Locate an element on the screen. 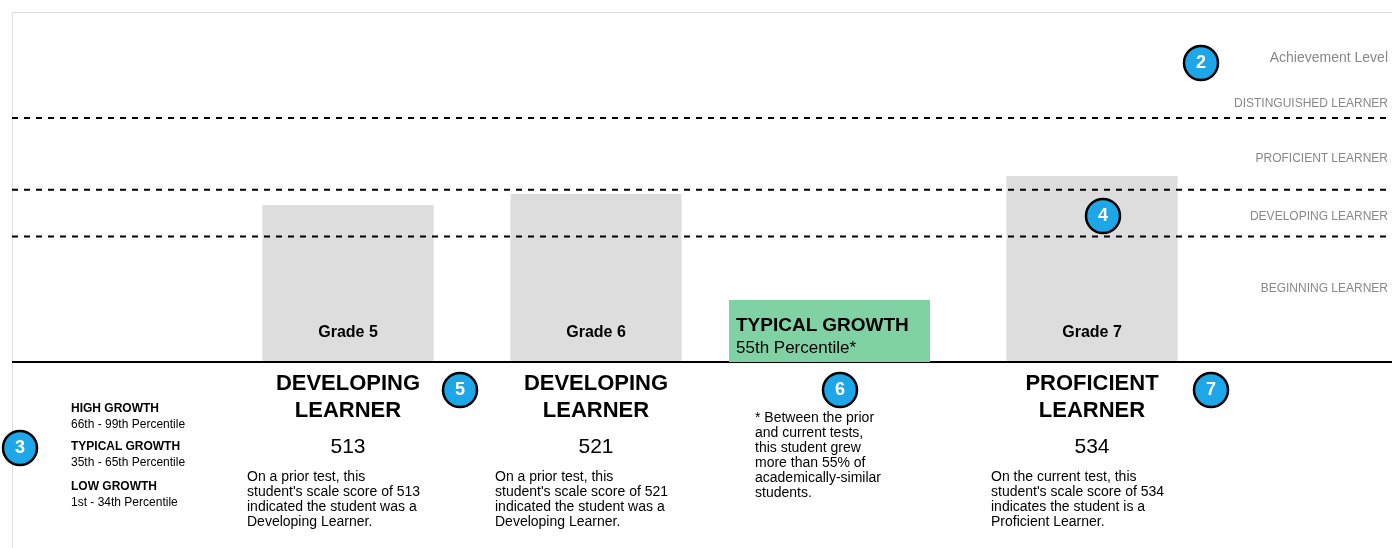  data-label: 521 is located at coordinates (596, 445).